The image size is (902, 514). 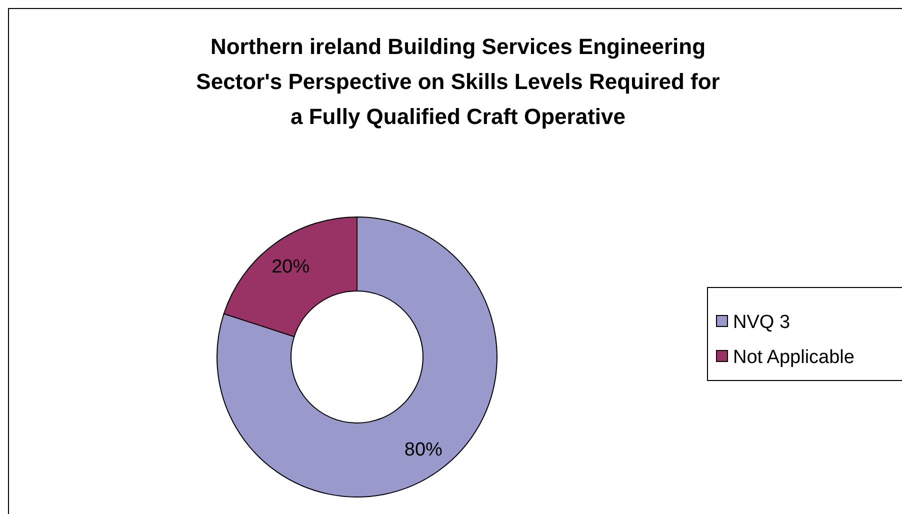 I want to click on legend-label: Not Applicable, so click(x=793, y=357).